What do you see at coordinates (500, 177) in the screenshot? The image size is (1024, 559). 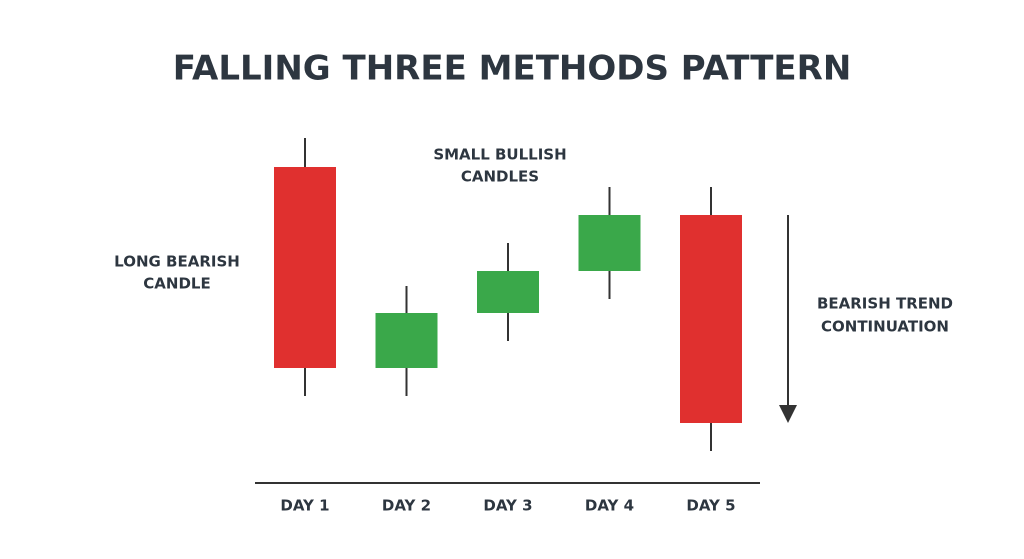 I see `annotation: CANDLES` at bounding box center [500, 177].